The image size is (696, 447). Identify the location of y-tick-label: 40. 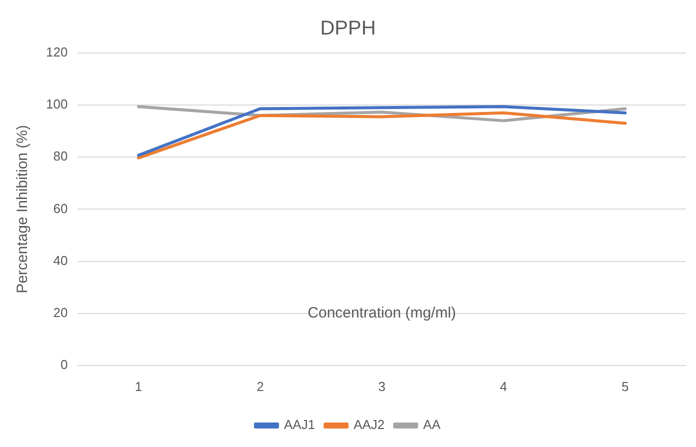
(60, 260).